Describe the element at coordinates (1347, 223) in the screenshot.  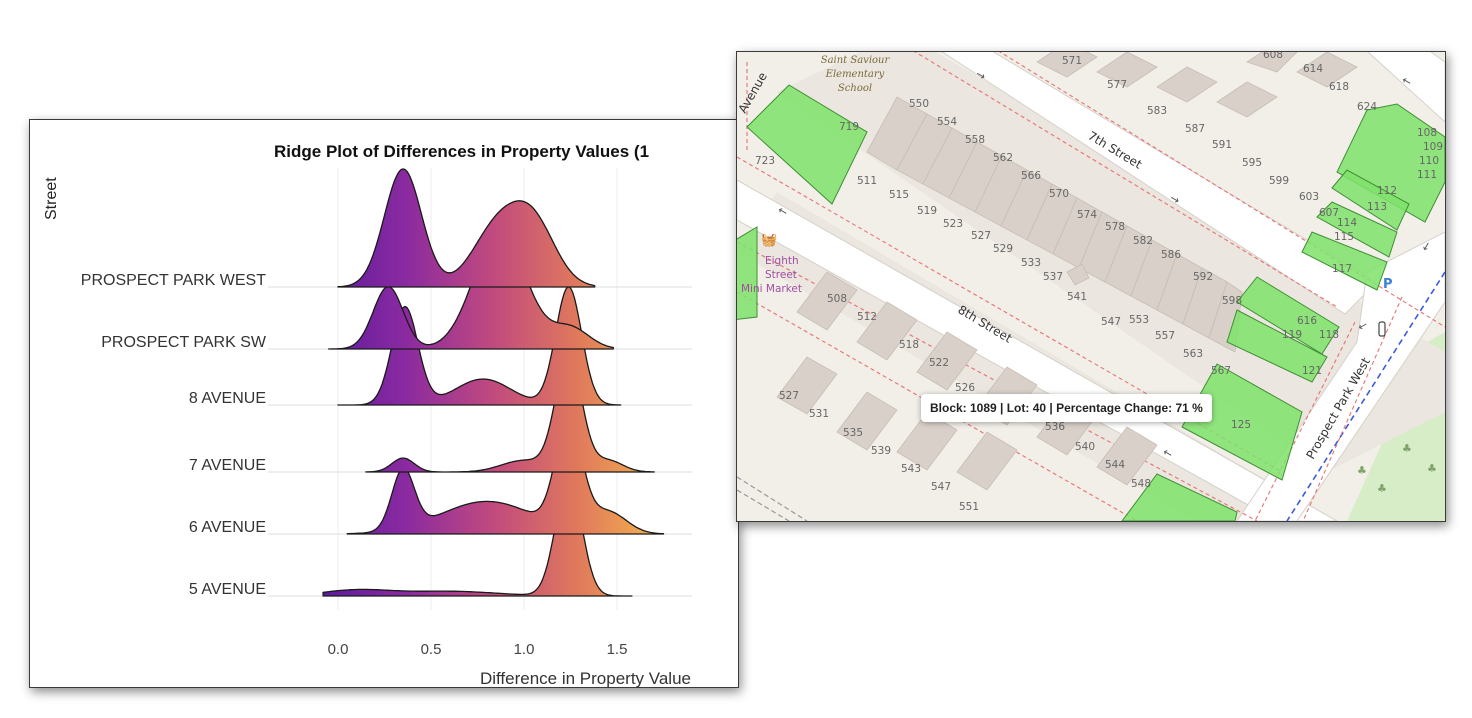
I see `lot-number: 114` at that location.